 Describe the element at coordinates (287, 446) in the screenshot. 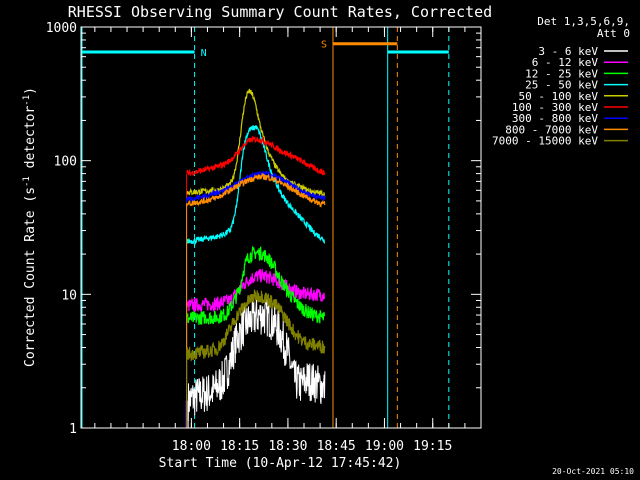

I see `x-tick-label: 18:30` at that location.